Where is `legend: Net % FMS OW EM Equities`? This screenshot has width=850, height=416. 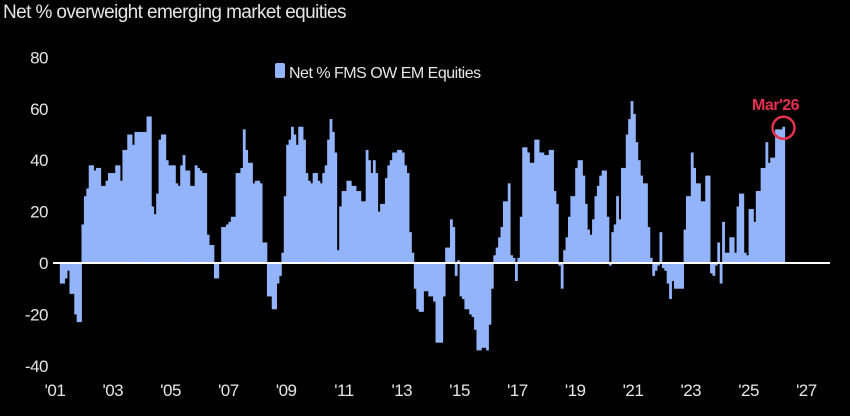
legend: Net % FMS OW EM Equities is located at coordinates (378, 72).